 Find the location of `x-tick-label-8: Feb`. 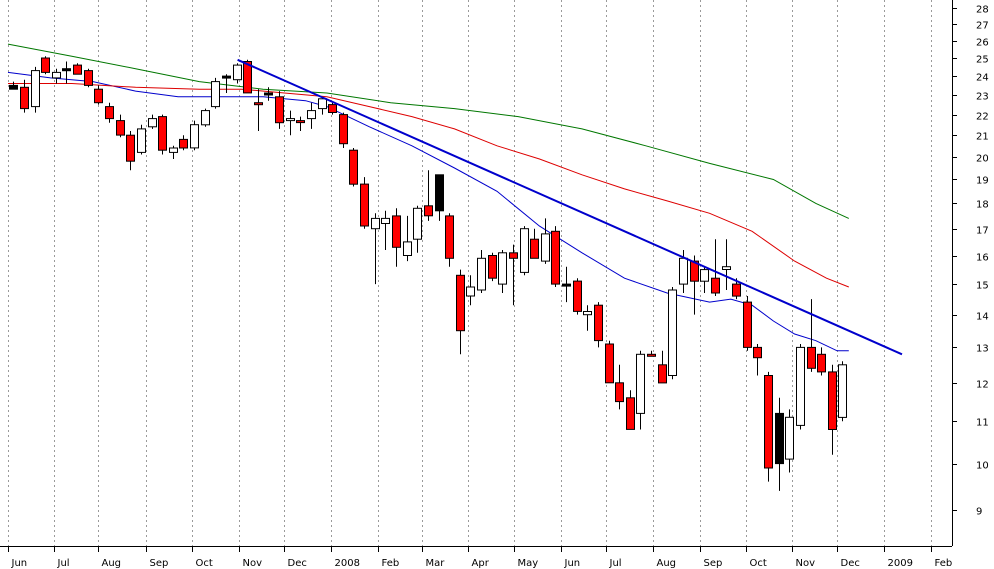

x-tick-label-8: Feb is located at coordinates (391, 563).